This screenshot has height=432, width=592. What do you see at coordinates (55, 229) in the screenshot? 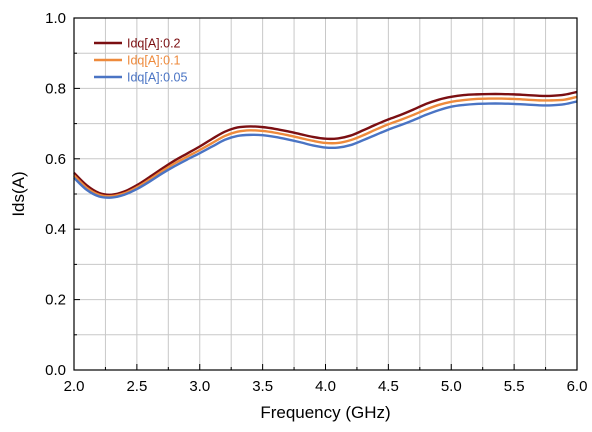
I see `y-tick-label: 0.4` at bounding box center [55, 229].